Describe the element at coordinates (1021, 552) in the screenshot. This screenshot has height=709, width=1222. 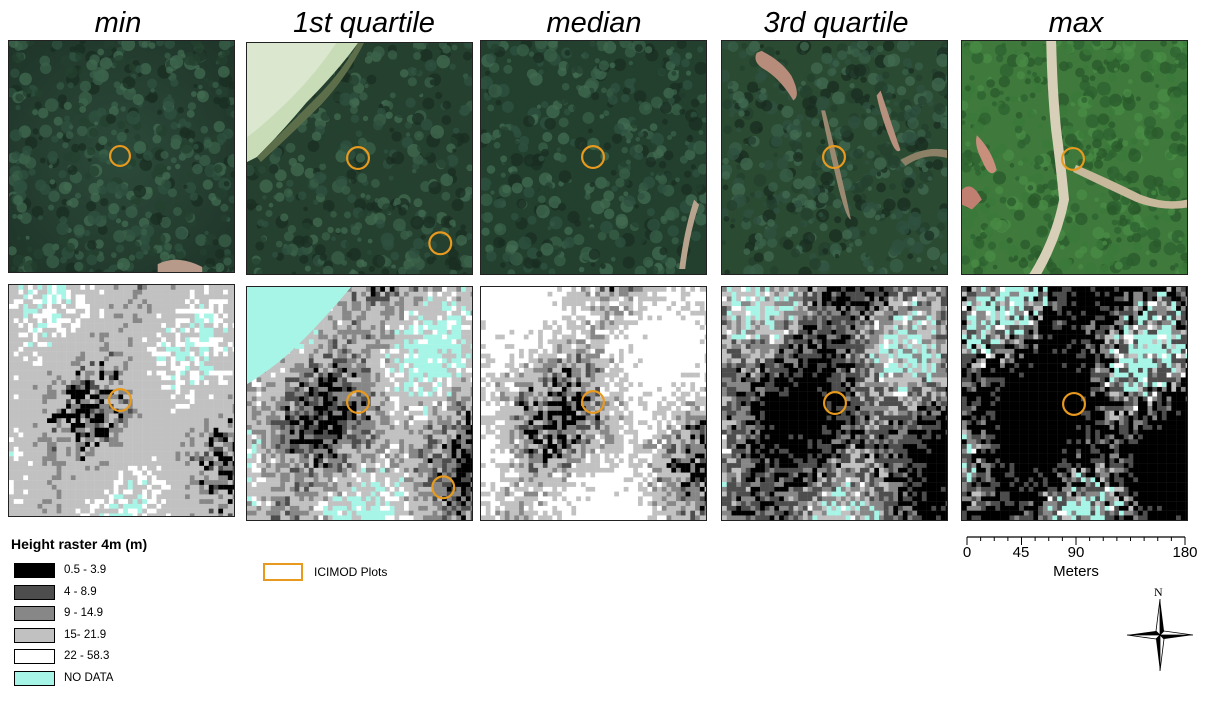
I see `scale-tick-45: 45` at that location.